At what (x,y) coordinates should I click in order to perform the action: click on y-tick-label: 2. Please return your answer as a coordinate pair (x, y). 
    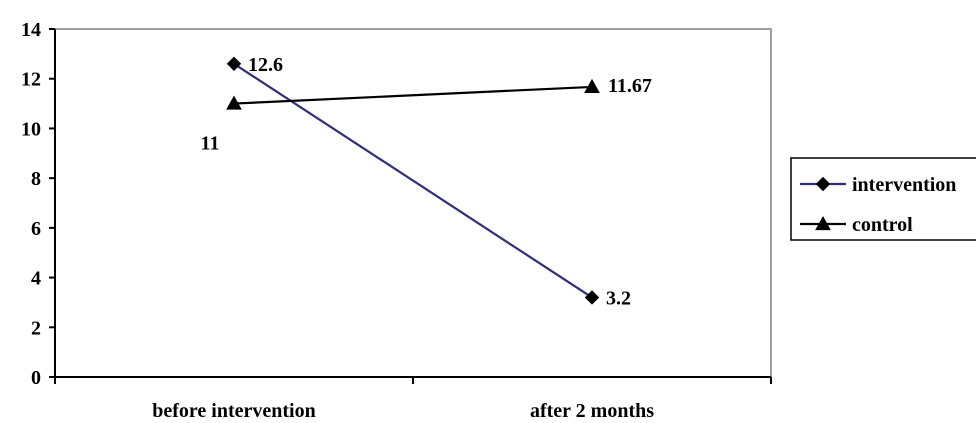
    Looking at the image, I should click on (36, 328).